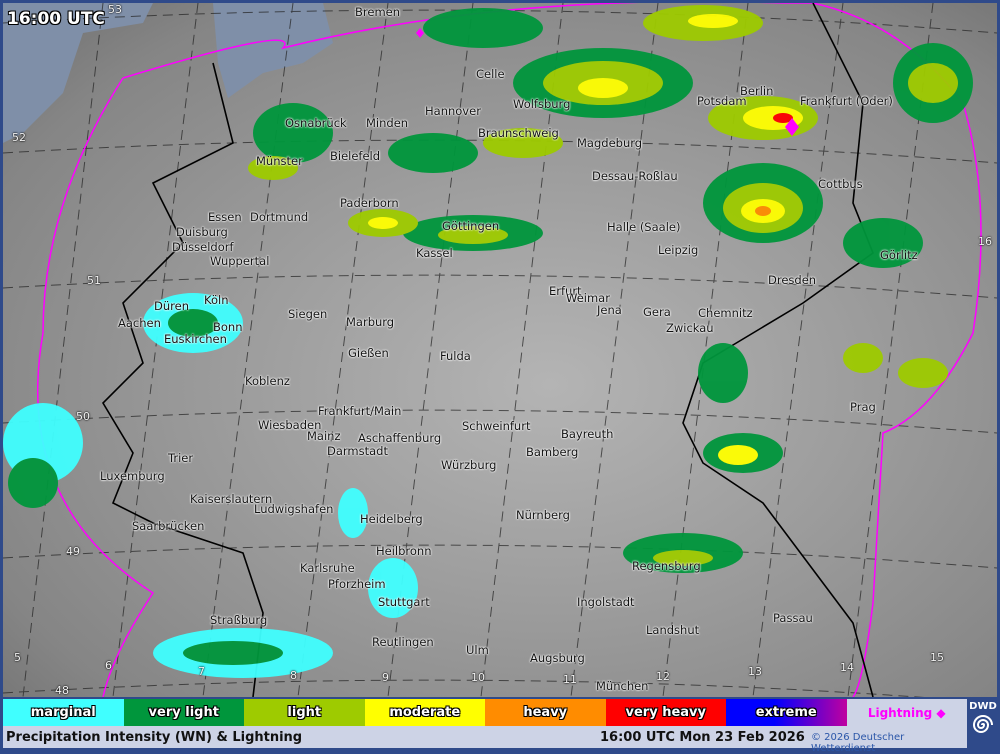 This screenshot has width=1000, height=754. What do you see at coordinates (937, 657) in the screenshot?
I see `grid-label: 15` at bounding box center [937, 657].